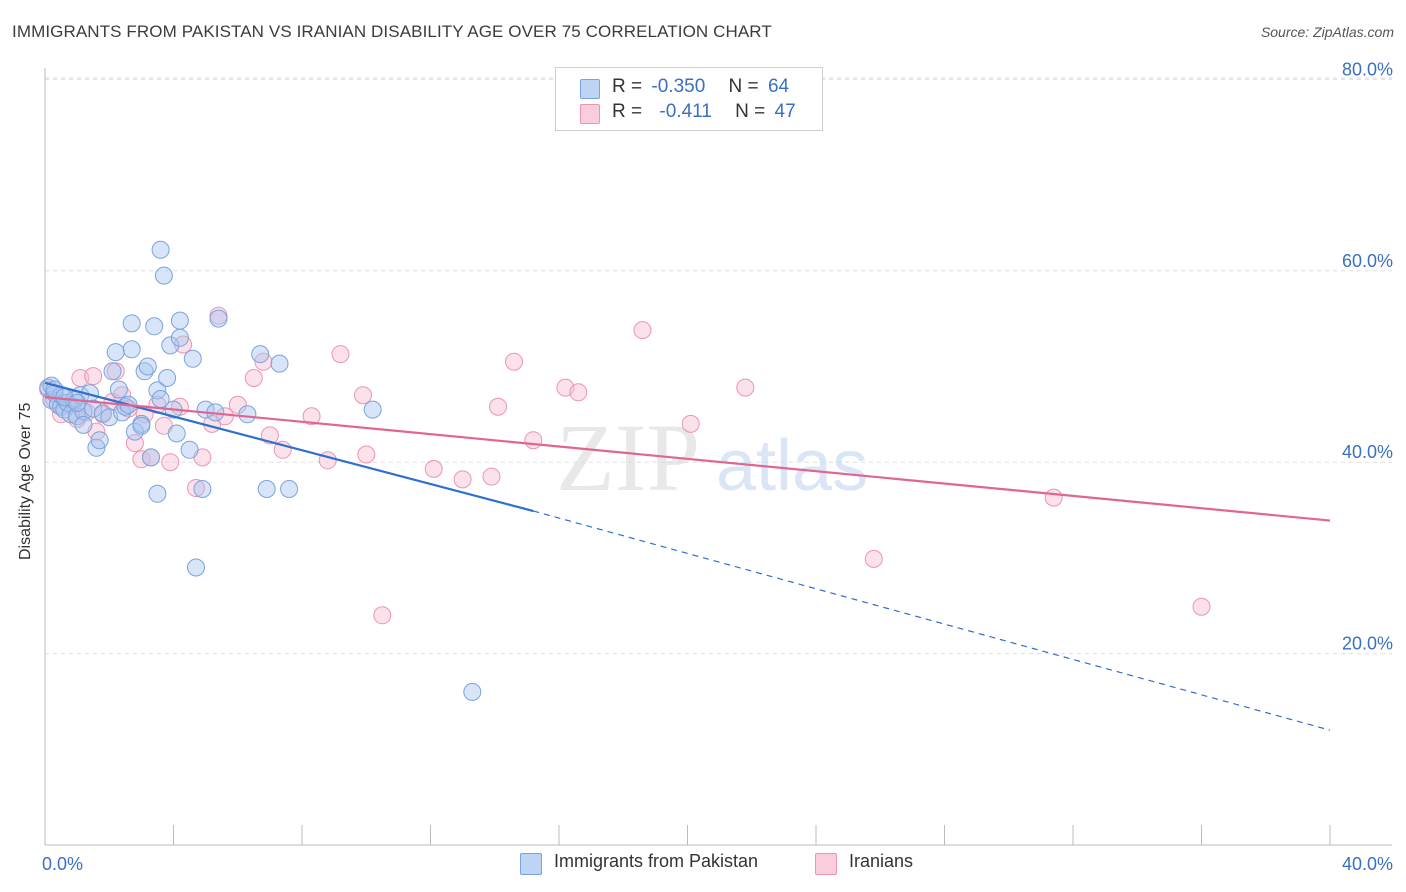 This screenshot has width=1406, height=892. Describe the element at coordinates (1327, 32) in the screenshot. I see `source-credit: Source: ZipAtlas.com` at that location.